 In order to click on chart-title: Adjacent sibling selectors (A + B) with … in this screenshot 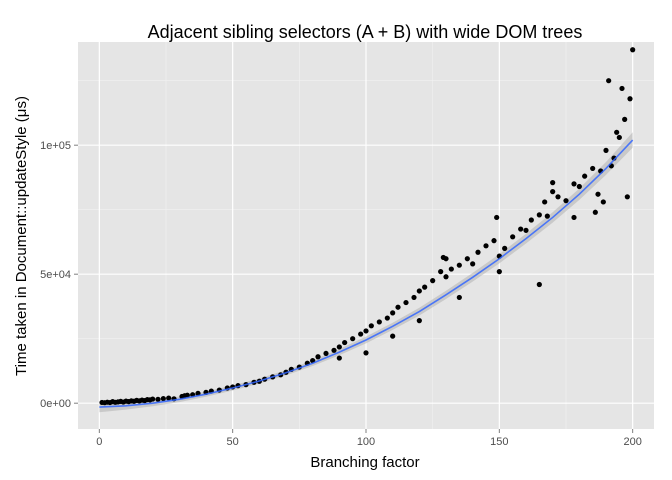, I will do `click(365, 32)`.